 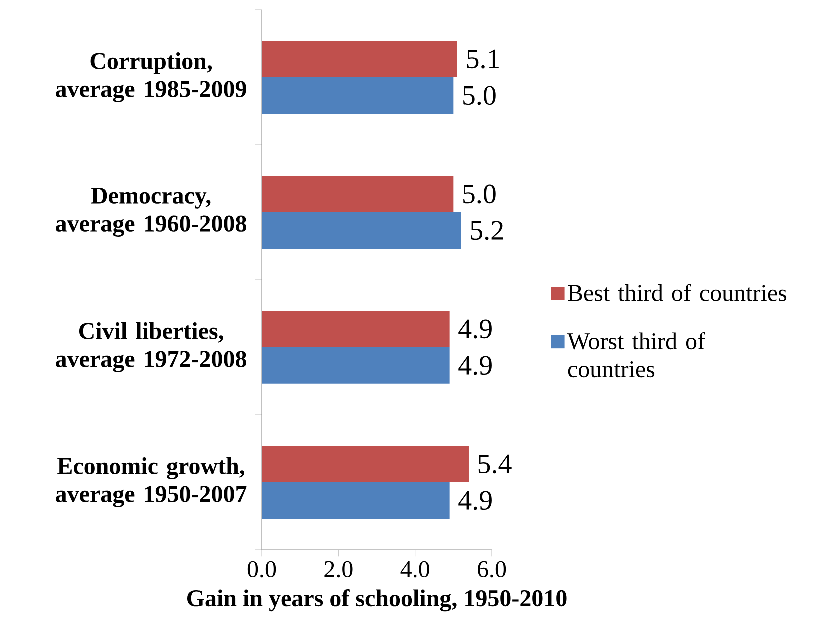 What do you see at coordinates (483, 59) in the screenshot?
I see `data-label: 5.1` at bounding box center [483, 59].